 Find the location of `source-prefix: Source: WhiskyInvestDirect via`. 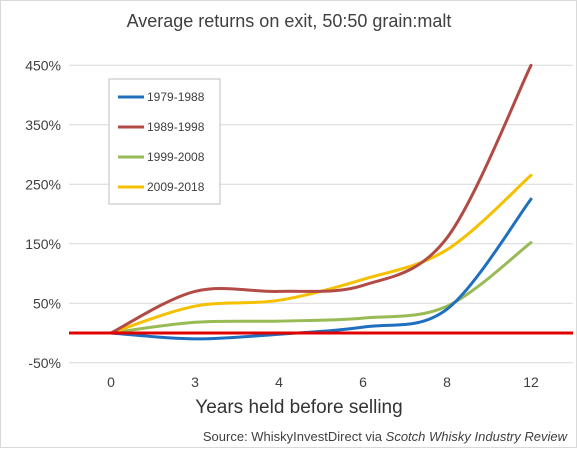

source-prefix: Source: WhiskyInvestDirect via is located at coordinates (294, 436).